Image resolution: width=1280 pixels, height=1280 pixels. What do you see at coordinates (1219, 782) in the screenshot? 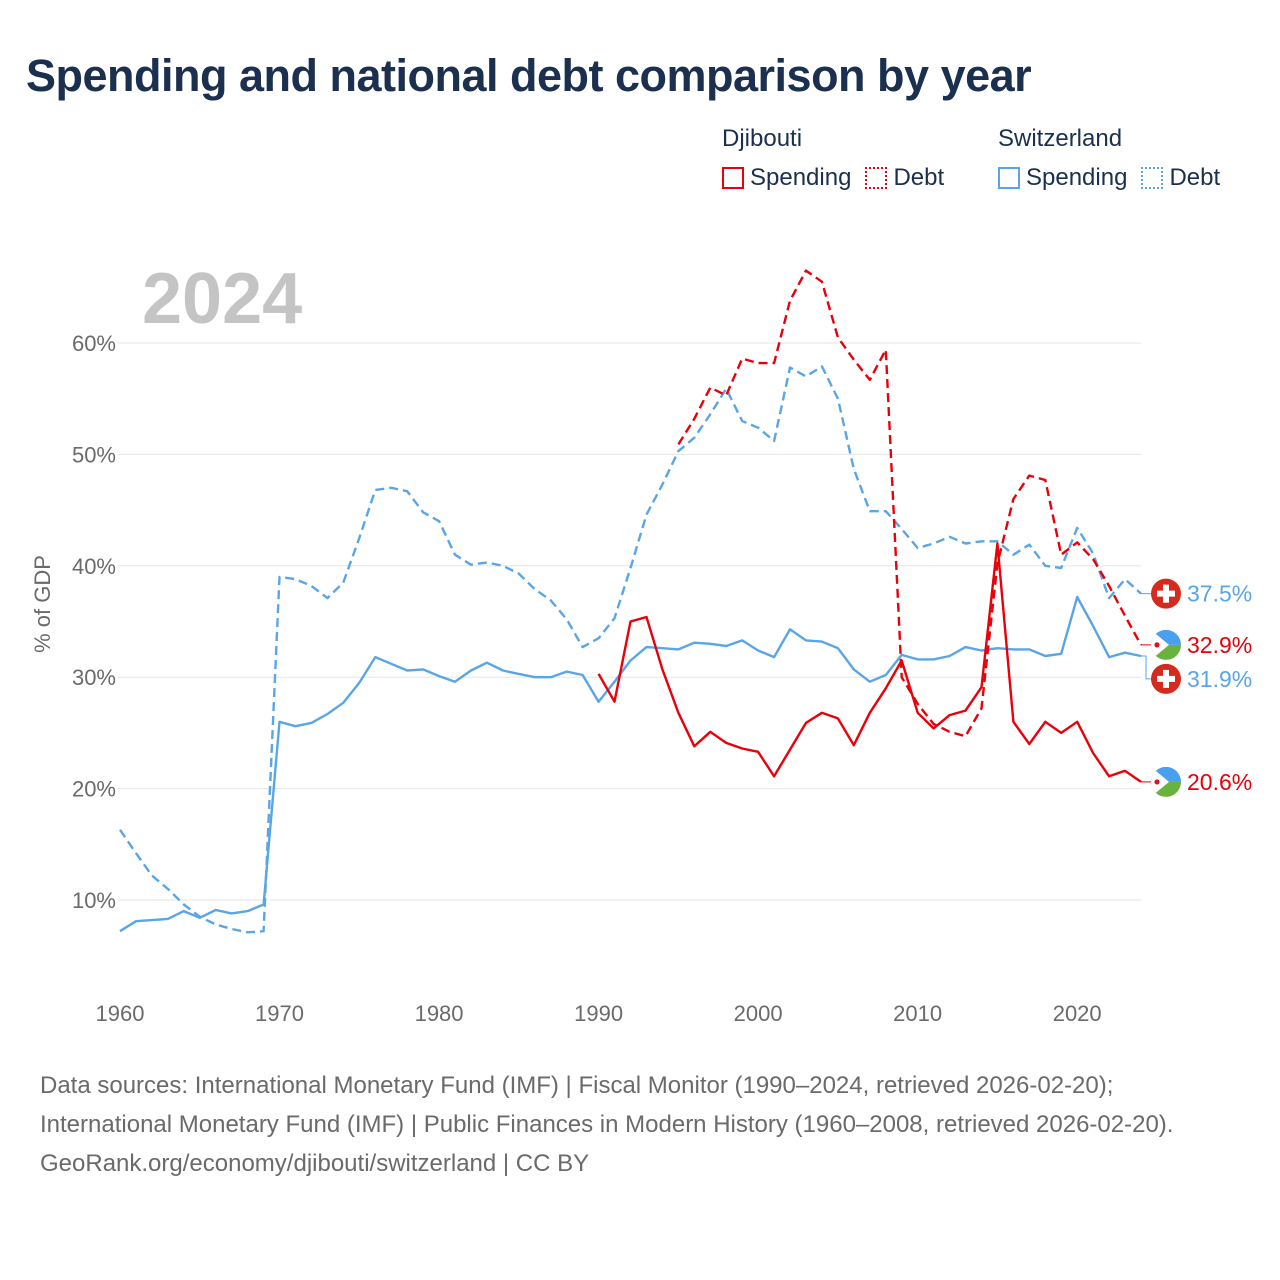
I see `end-value-label: 20.6%` at bounding box center [1219, 782].